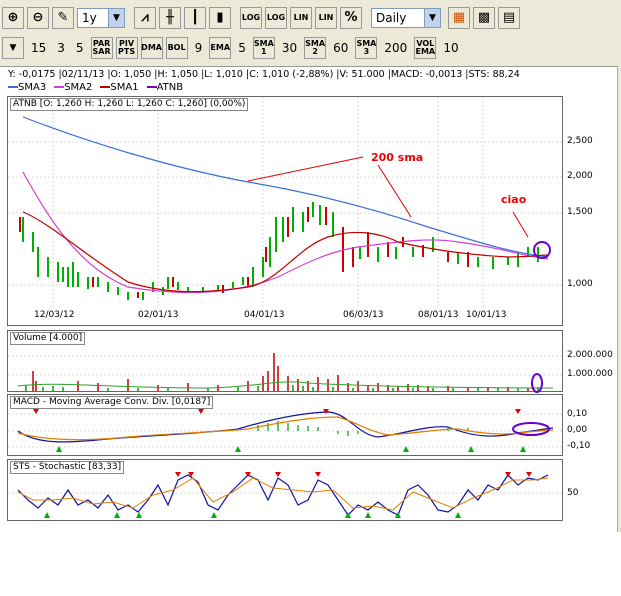  I want to click on indicators-icon: ▦, so click(459, 18).